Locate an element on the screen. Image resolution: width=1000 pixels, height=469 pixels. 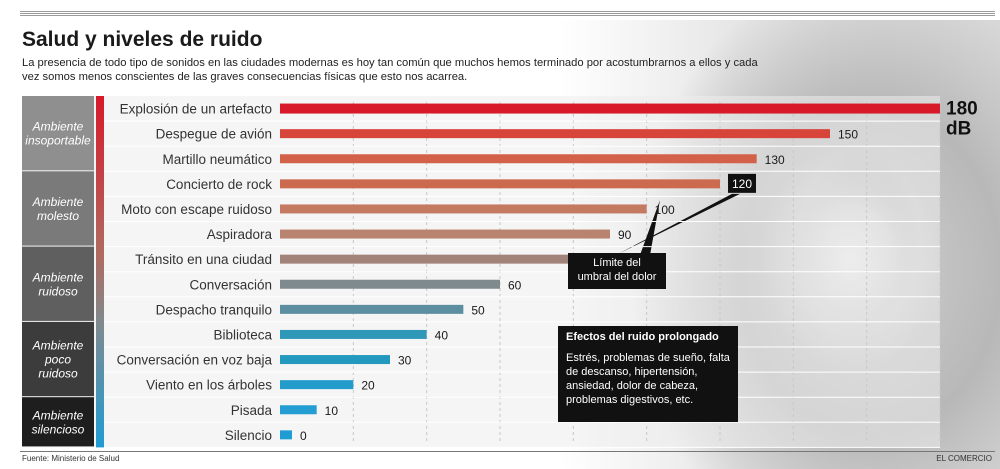
group-label: poco is located at coordinates (57, 360).